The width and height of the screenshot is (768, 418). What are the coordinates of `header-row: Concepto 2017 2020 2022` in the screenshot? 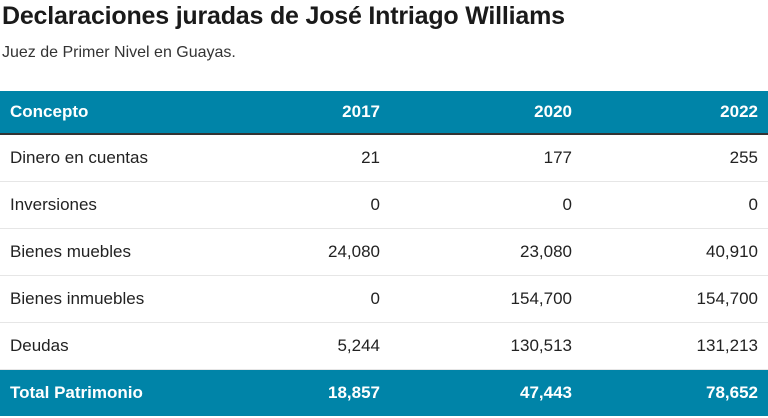 It's located at (384, 113).